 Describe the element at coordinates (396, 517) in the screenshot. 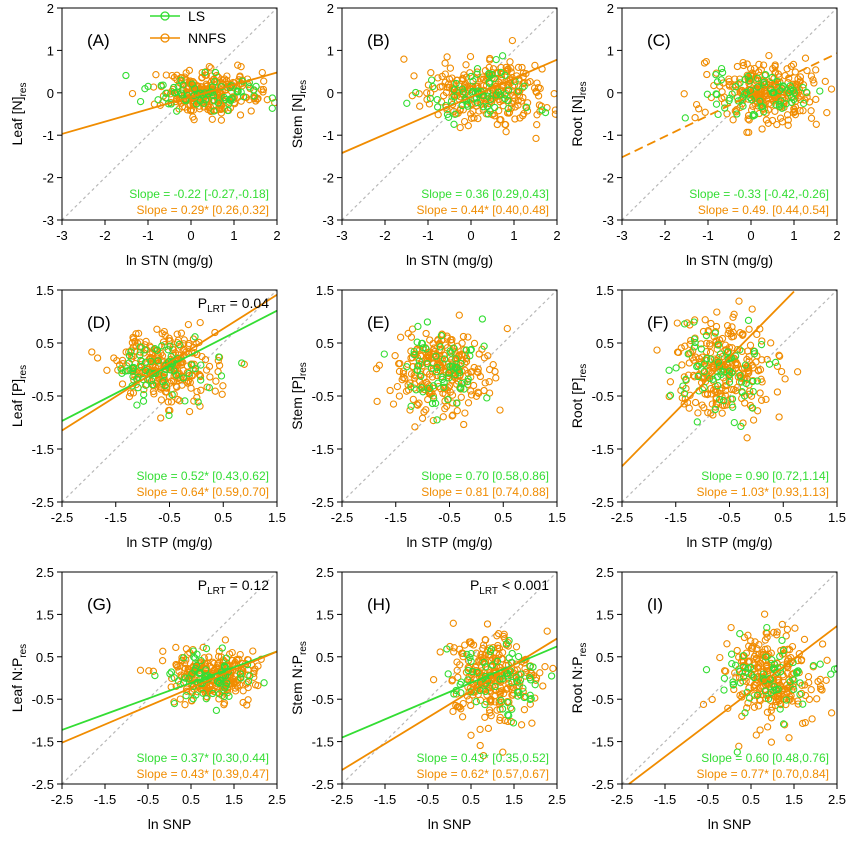

I see `x-tick-label: -1.5` at that location.